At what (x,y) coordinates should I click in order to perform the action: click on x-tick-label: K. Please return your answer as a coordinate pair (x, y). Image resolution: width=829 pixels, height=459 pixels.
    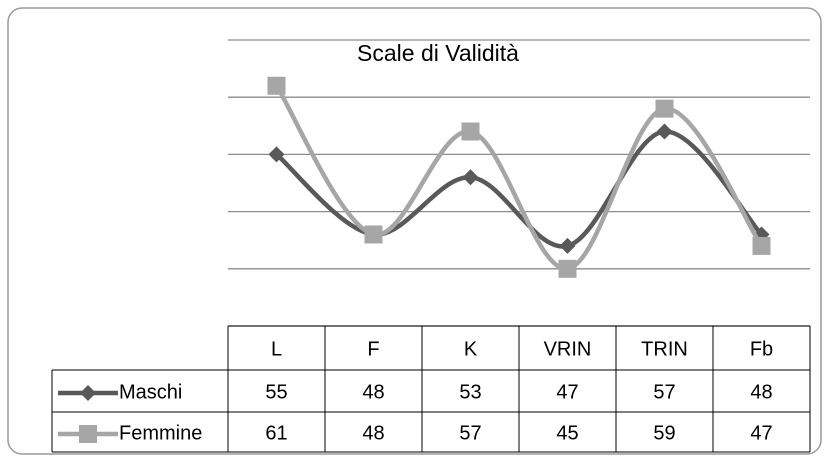
    Looking at the image, I should click on (471, 349).